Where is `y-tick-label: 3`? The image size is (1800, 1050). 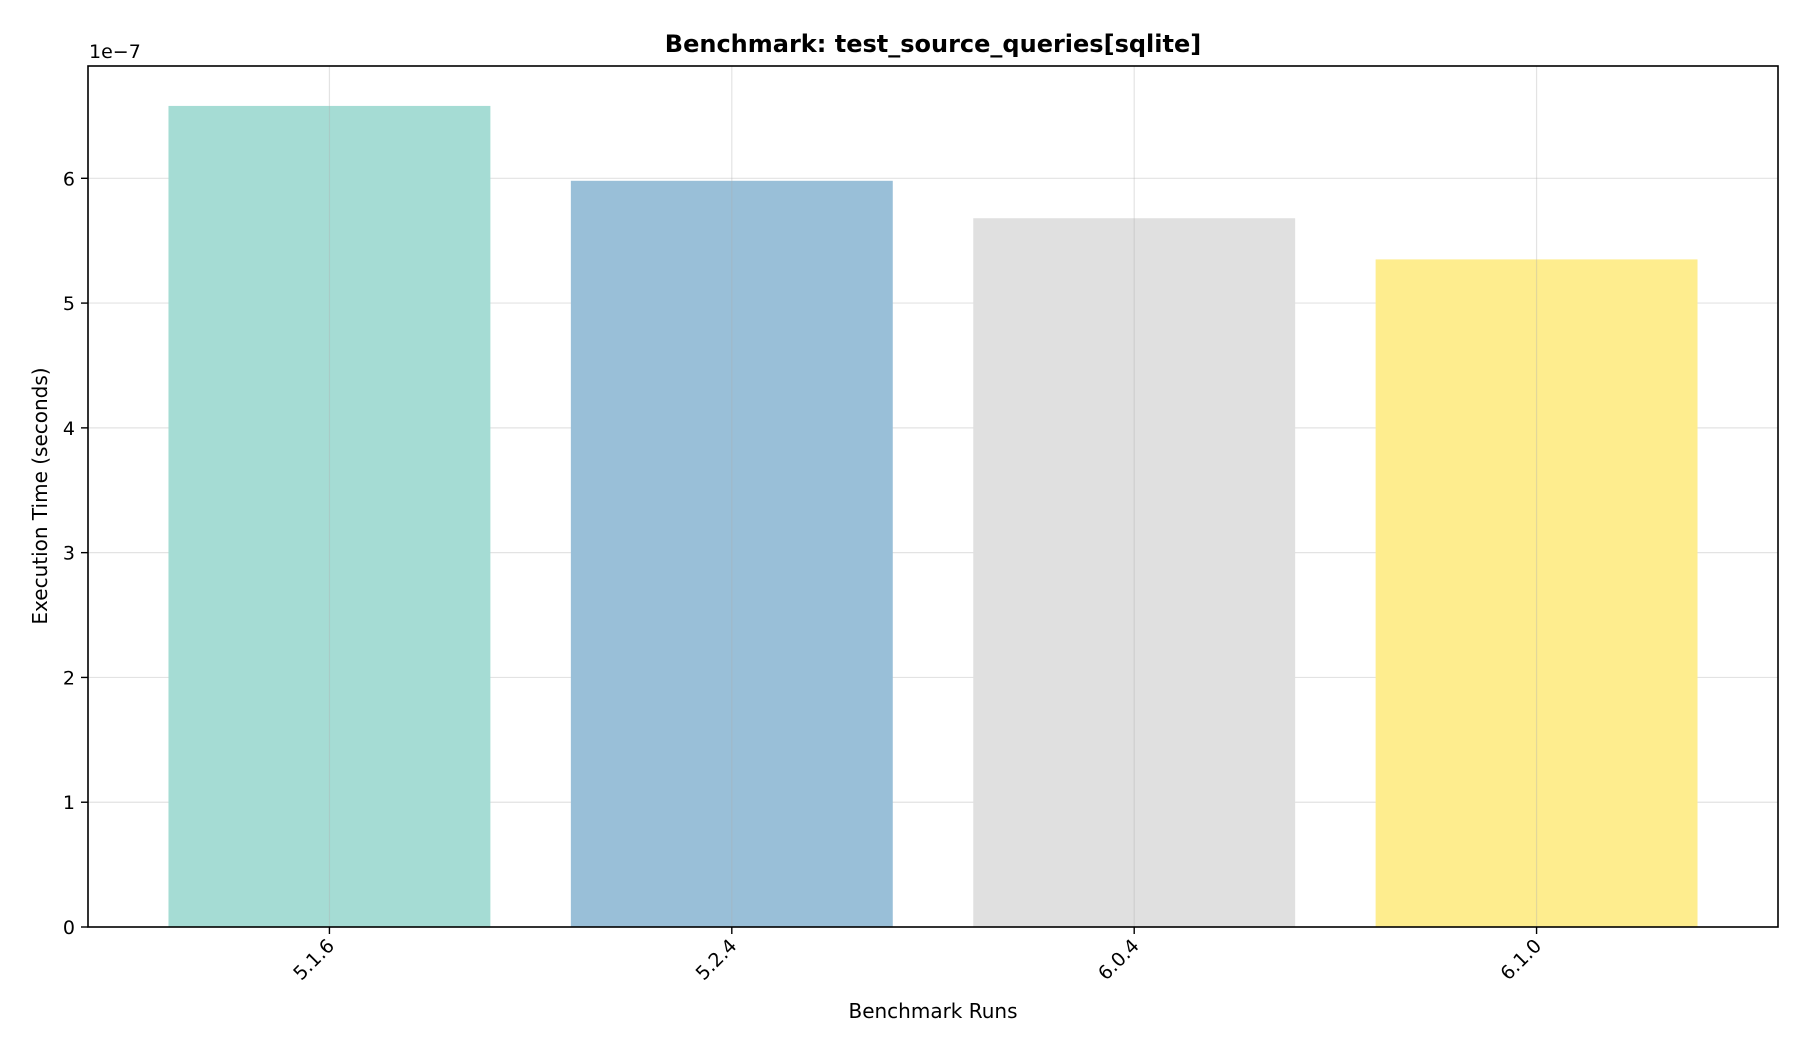 y-tick-label: 3 is located at coordinates (69, 554).